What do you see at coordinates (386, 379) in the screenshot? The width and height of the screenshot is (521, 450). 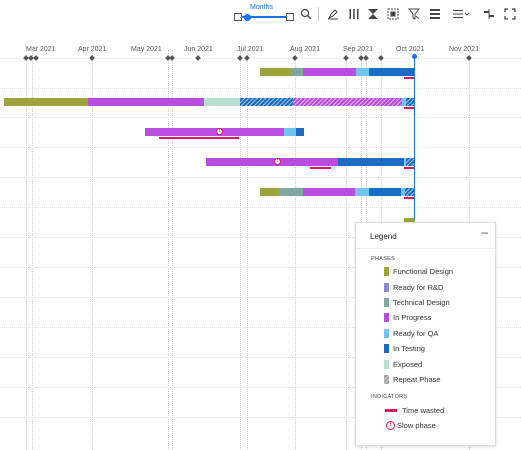 I see `repeat-phase-swatch` at bounding box center [386, 379].